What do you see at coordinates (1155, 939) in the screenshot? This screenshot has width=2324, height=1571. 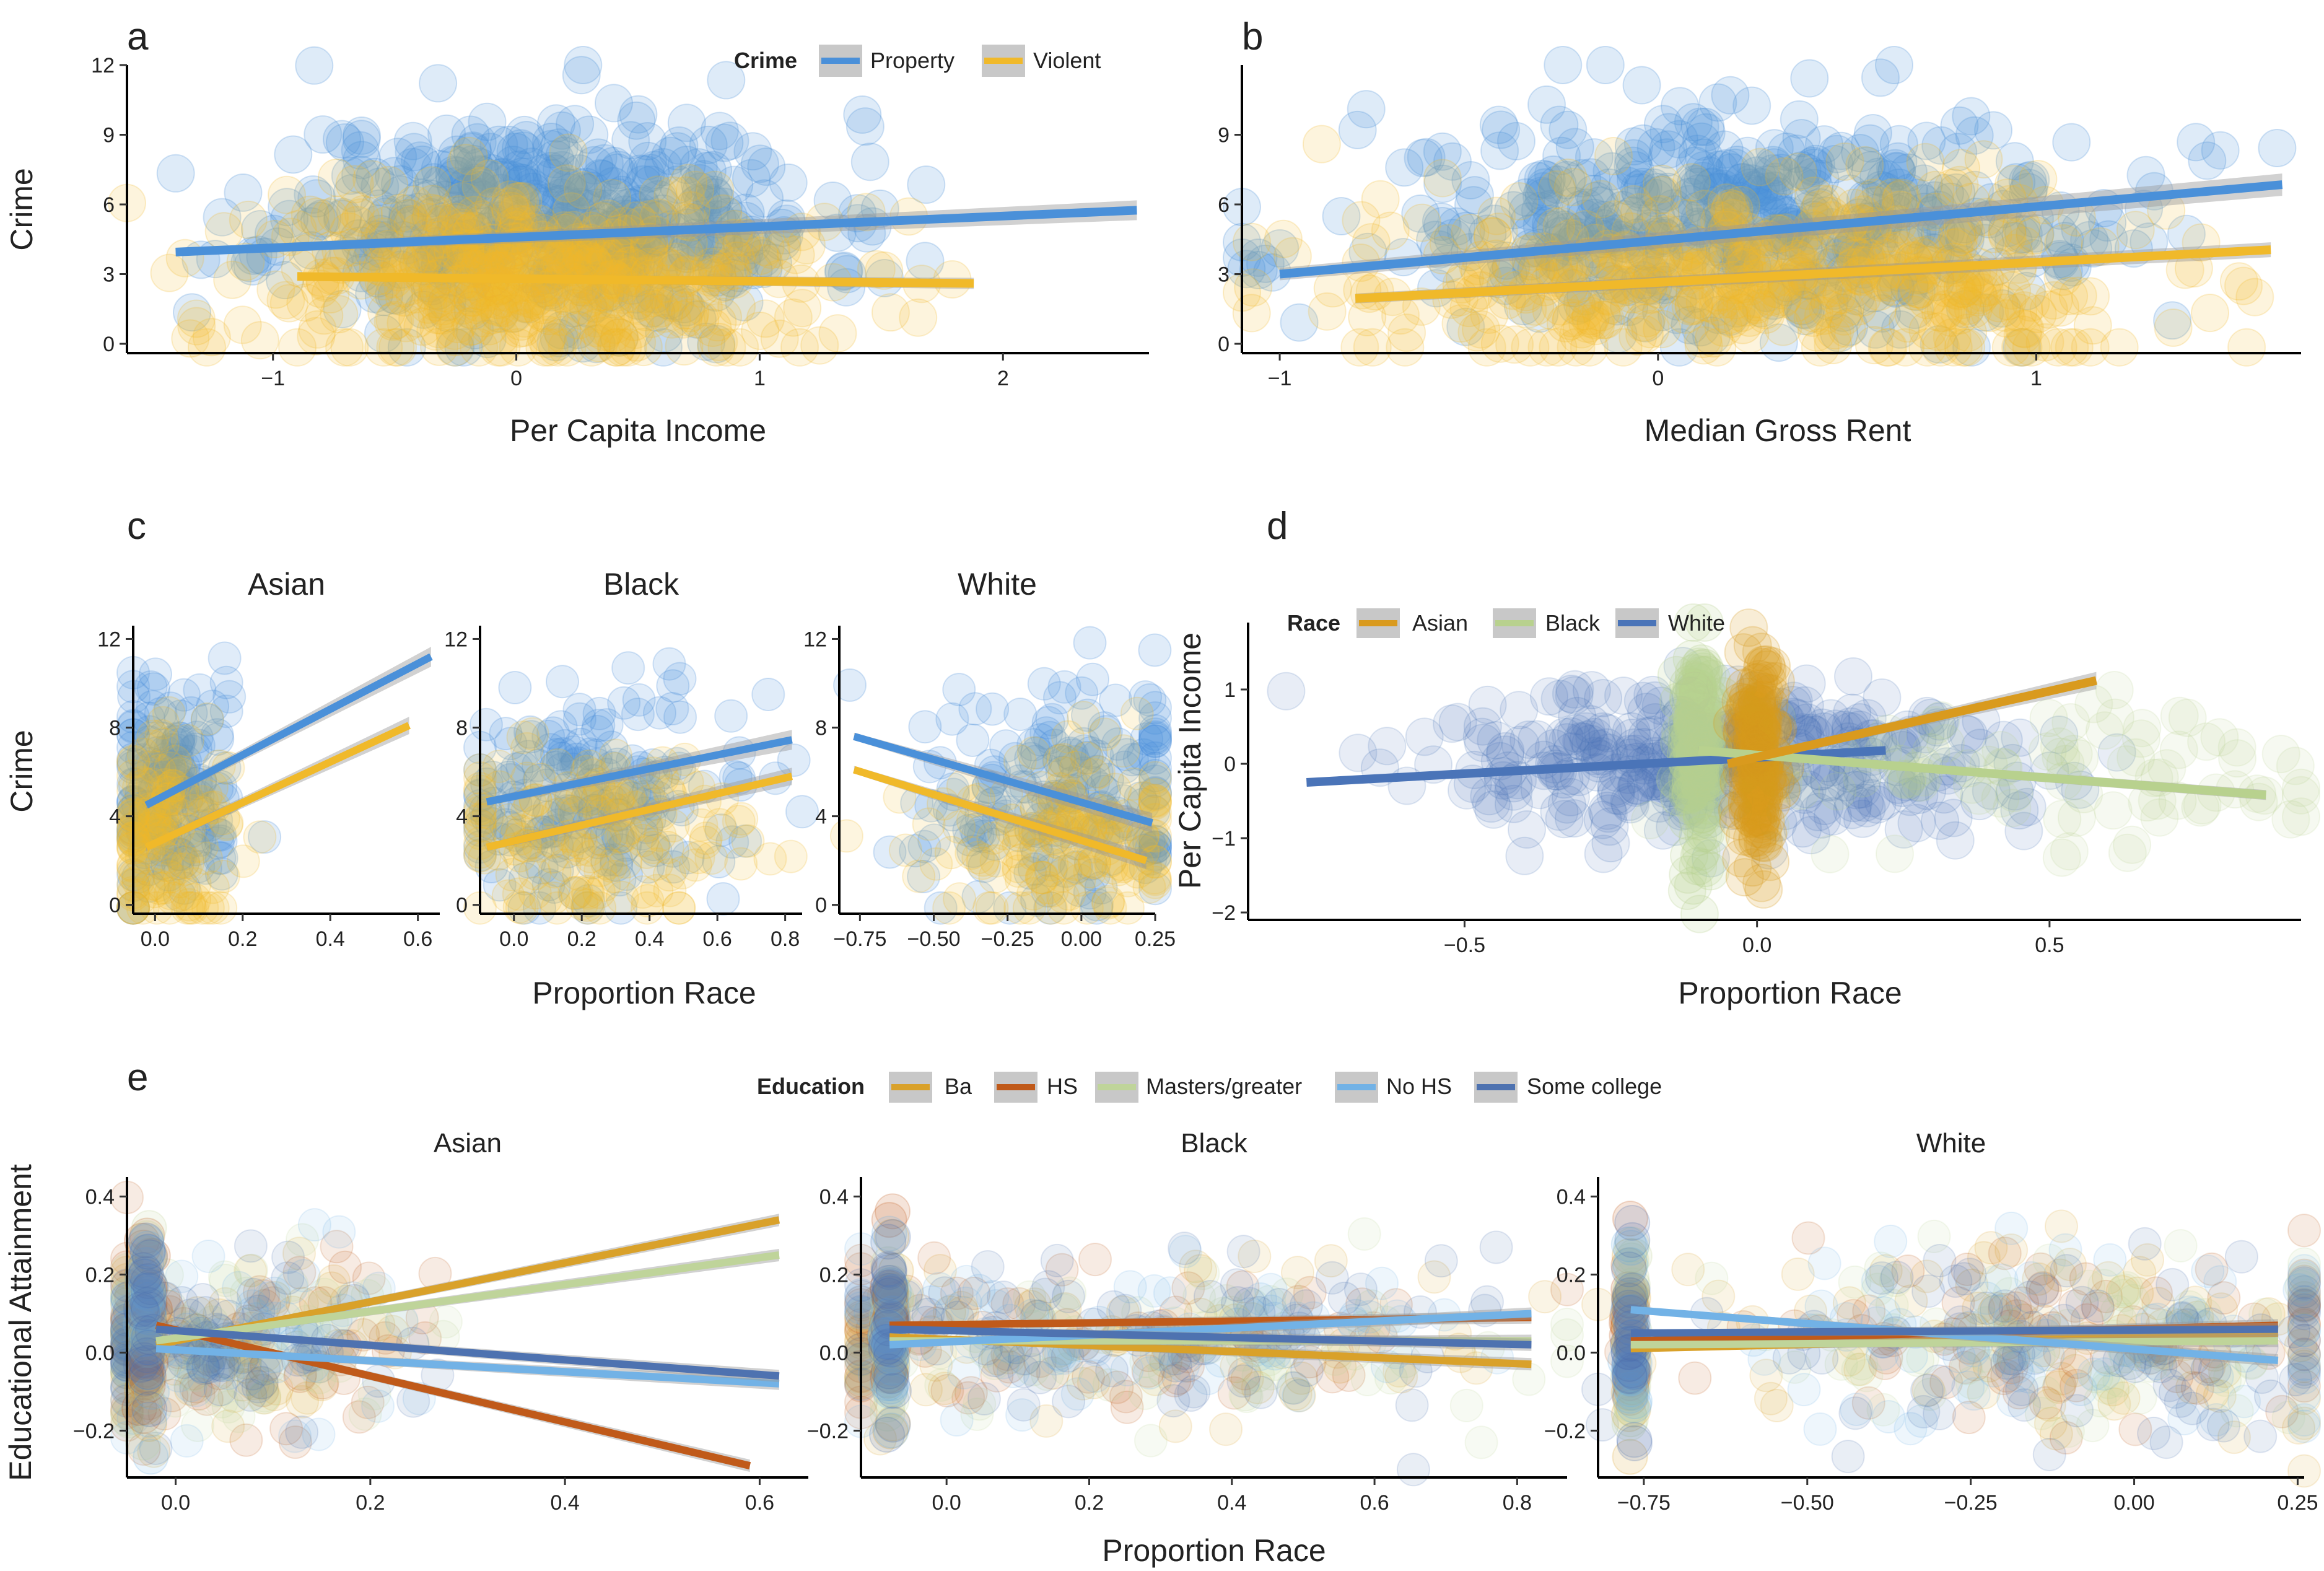 I see `panel-c-white-x-tick-label: 0.25` at bounding box center [1155, 939].